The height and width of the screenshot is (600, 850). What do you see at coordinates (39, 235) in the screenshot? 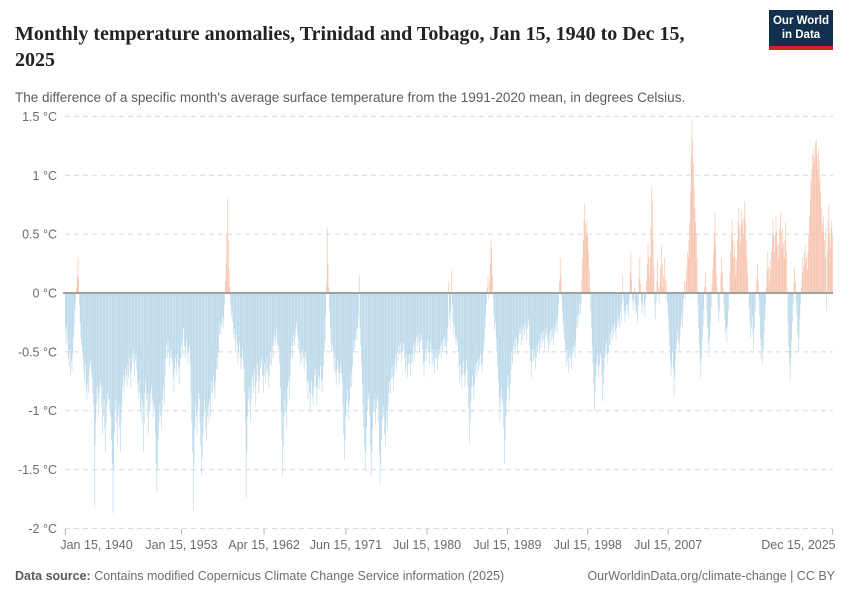
I see `svg-text: 0.5 °C` at bounding box center [39, 235].